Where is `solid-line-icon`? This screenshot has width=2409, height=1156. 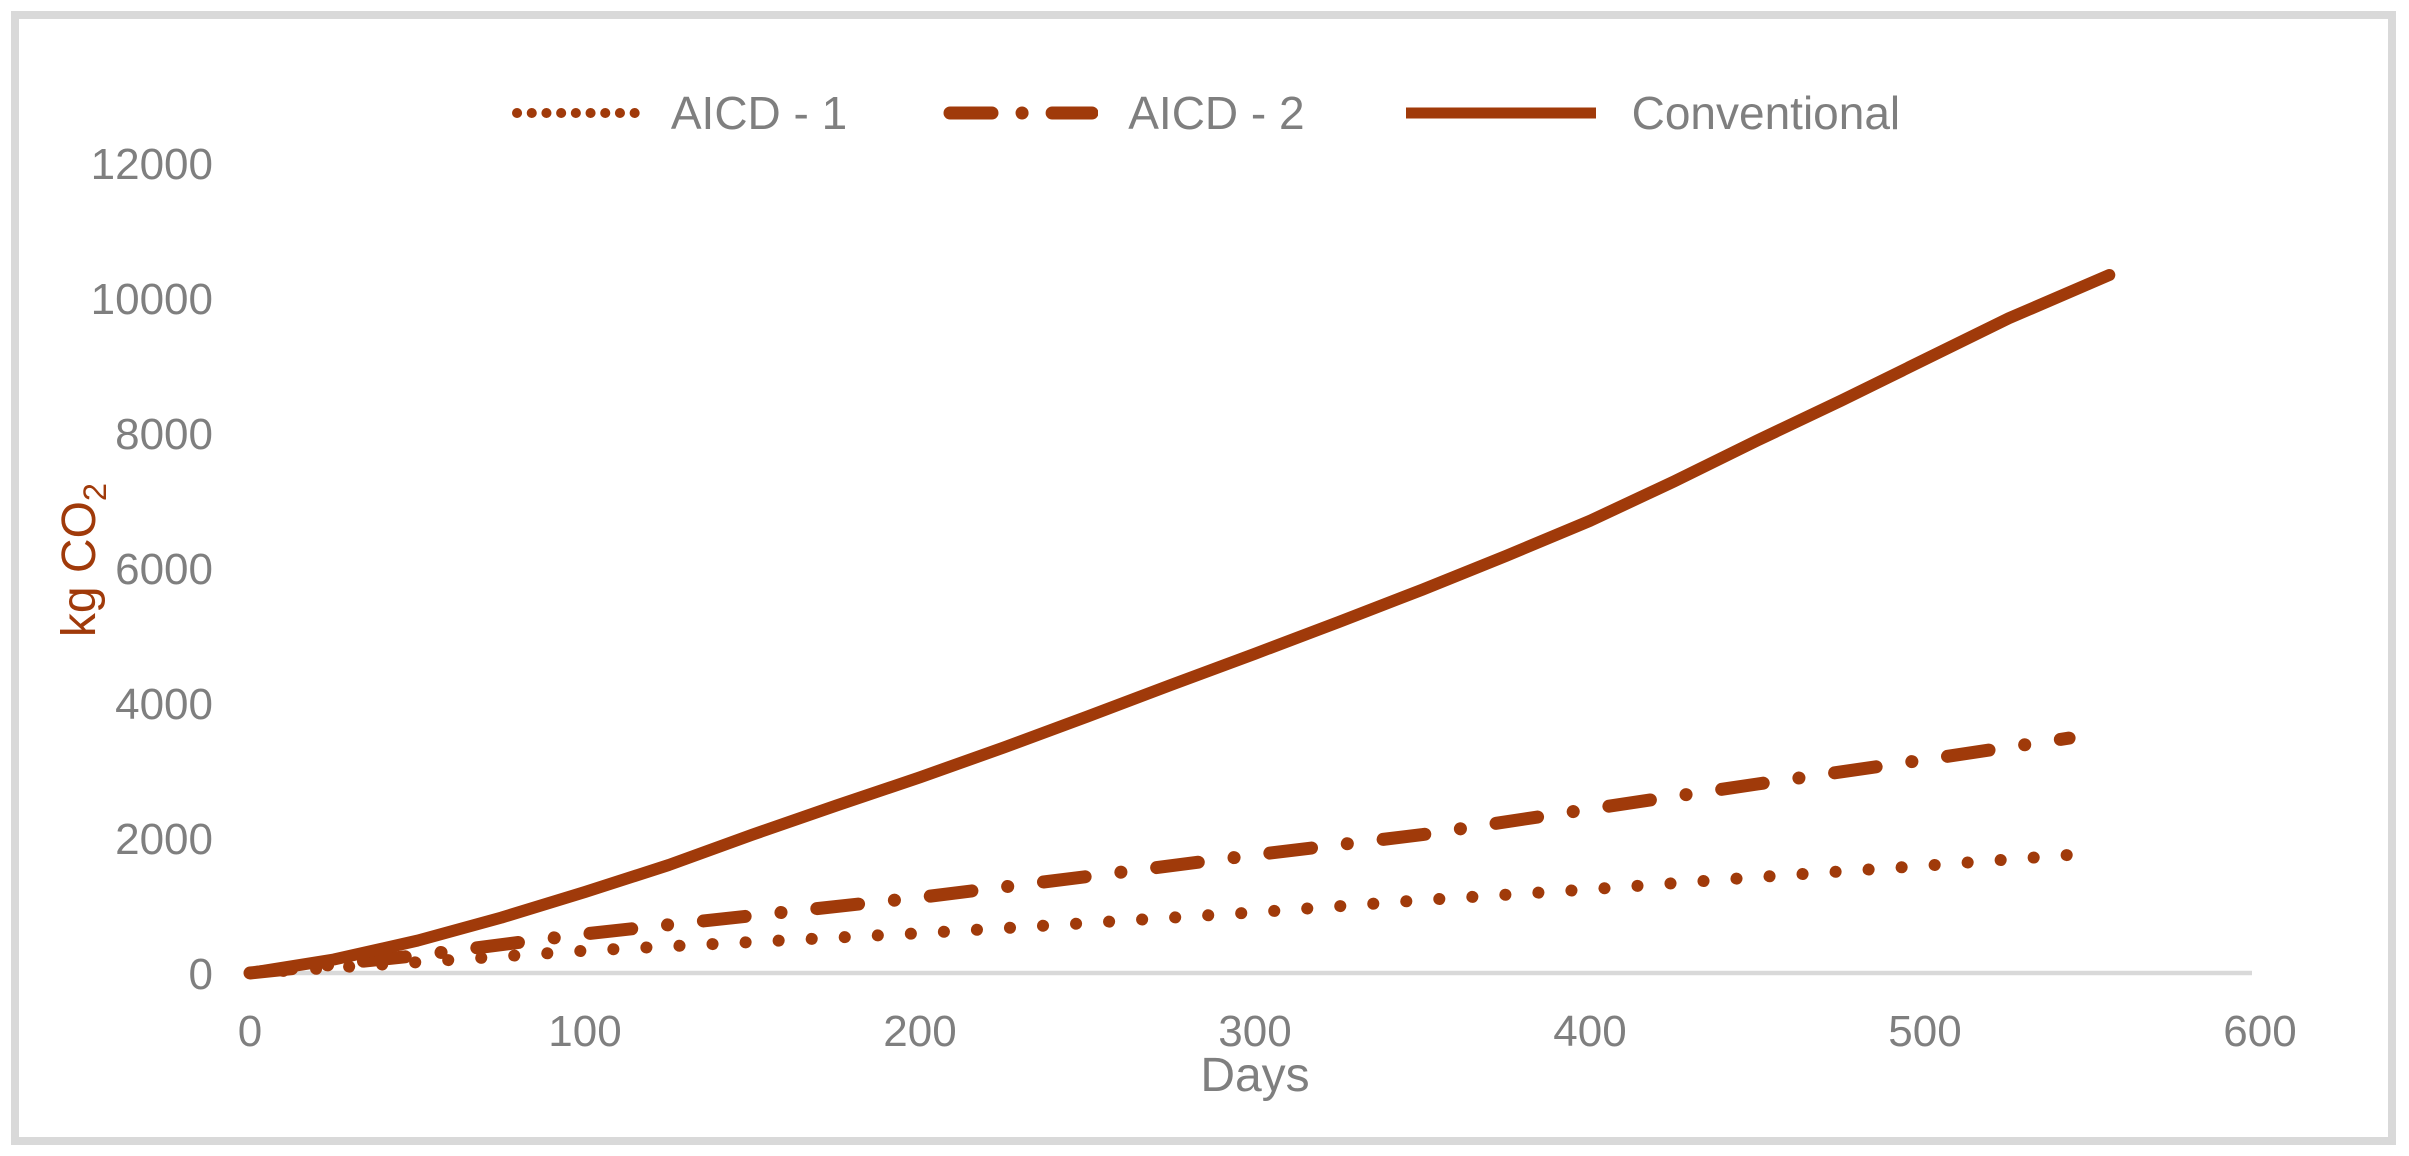
solid-line-icon is located at coordinates (1500, 113).